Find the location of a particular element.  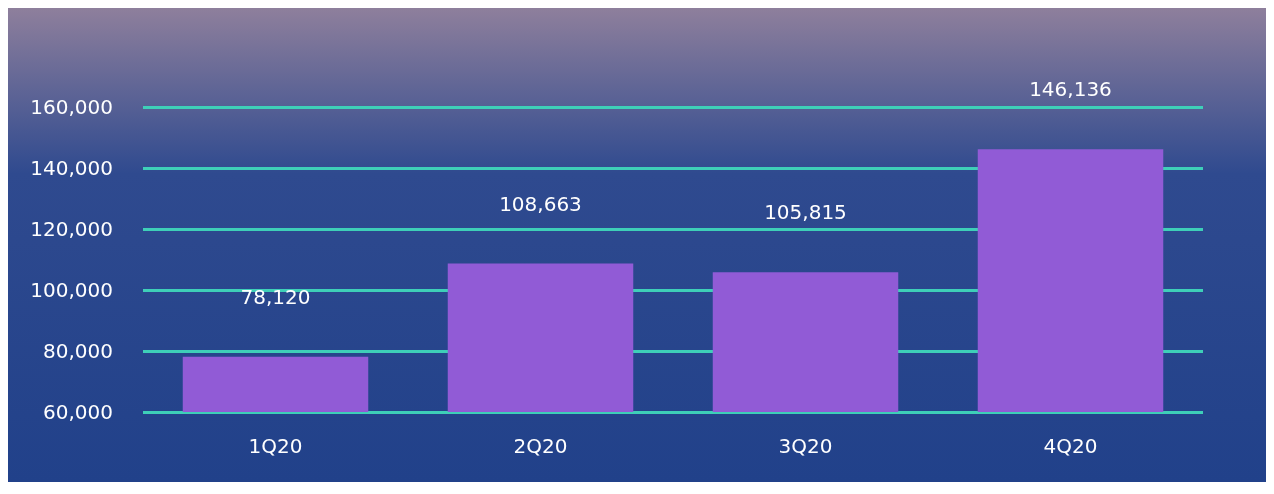

x-tick-label: 3Q20 is located at coordinates (805, 446).